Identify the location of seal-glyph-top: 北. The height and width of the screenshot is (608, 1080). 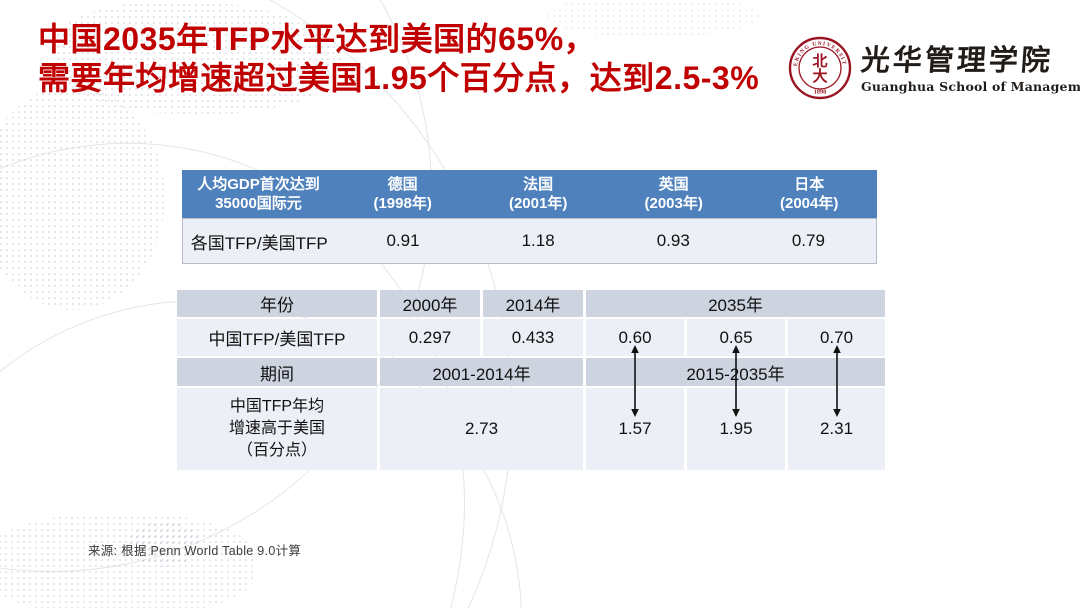
(819, 61).